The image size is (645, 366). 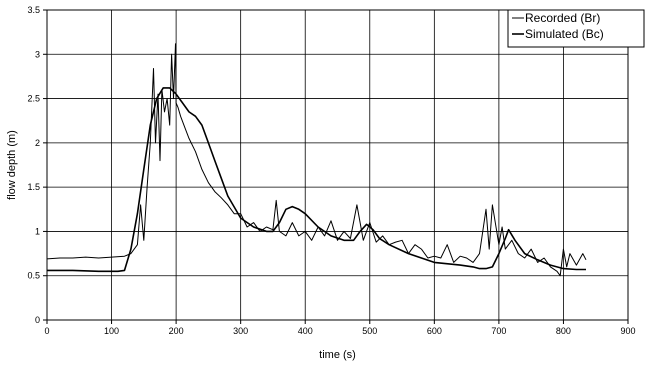 What do you see at coordinates (37, 231) in the screenshot?
I see `y-tick-label: 1` at bounding box center [37, 231].